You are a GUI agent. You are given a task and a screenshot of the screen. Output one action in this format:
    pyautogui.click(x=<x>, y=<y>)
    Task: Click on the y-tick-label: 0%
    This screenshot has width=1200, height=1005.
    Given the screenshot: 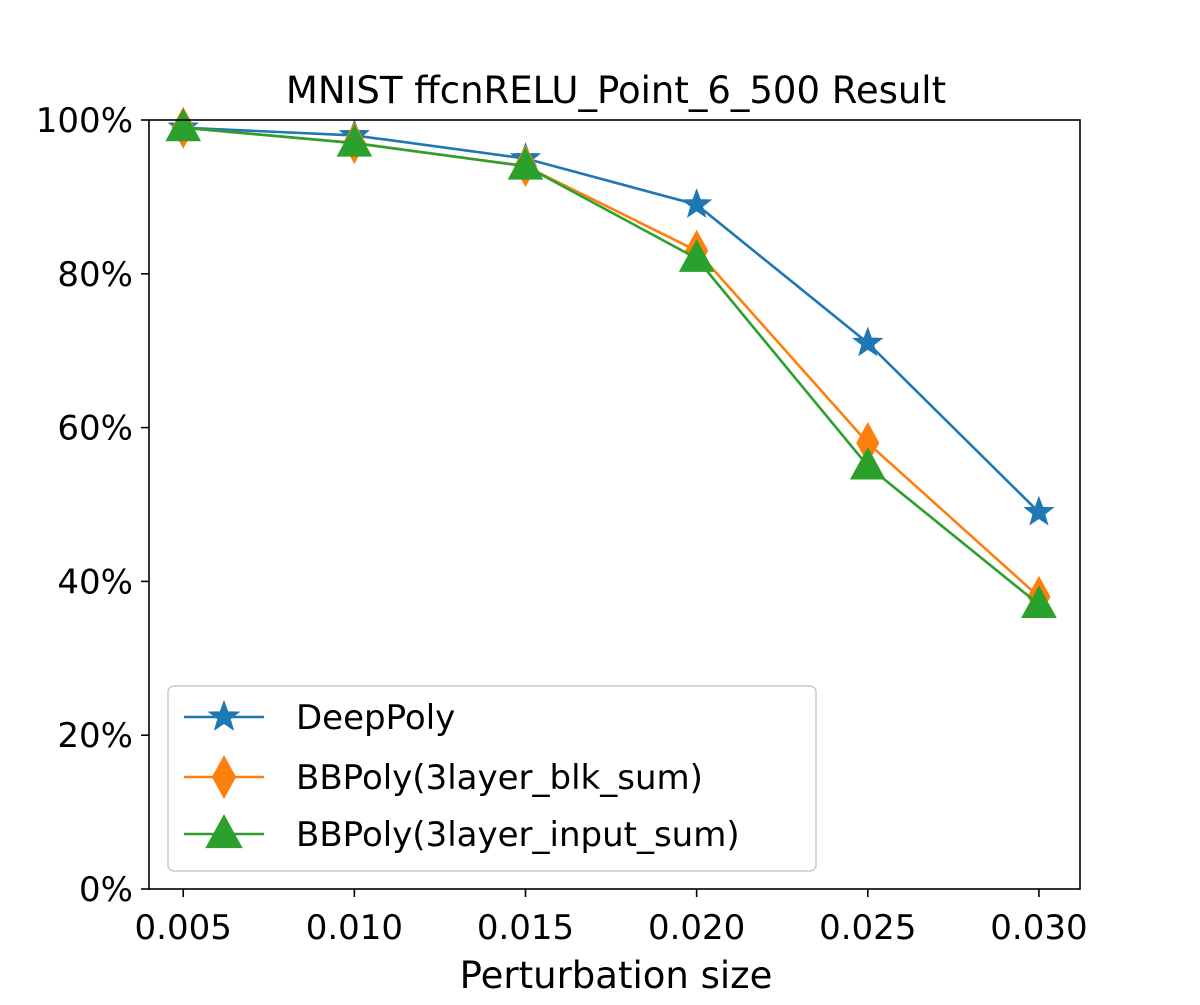 What is the action you would take?
    pyautogui.click(x=106, y=890)
    